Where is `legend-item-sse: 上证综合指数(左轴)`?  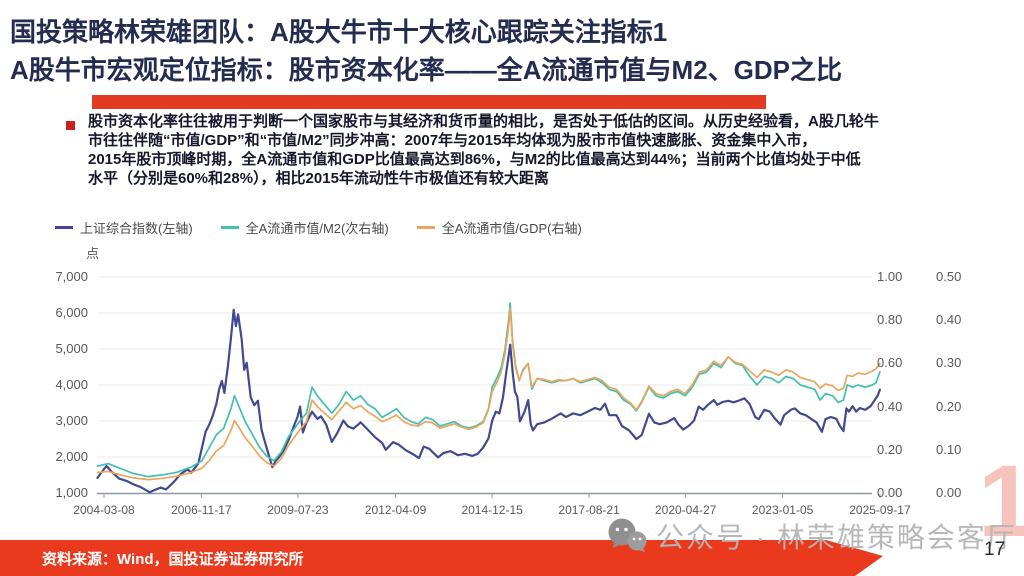
legend-item-sse: 上证综合指数(左轴) is located at coordinates (124, 227).